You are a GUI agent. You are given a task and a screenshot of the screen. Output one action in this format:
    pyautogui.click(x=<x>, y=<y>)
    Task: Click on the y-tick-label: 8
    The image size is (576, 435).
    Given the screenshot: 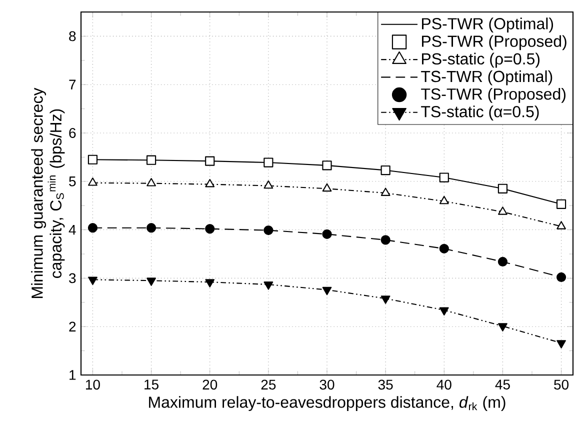 What is the action you would take?
    pyautogui.click(x=72, y=36)
    